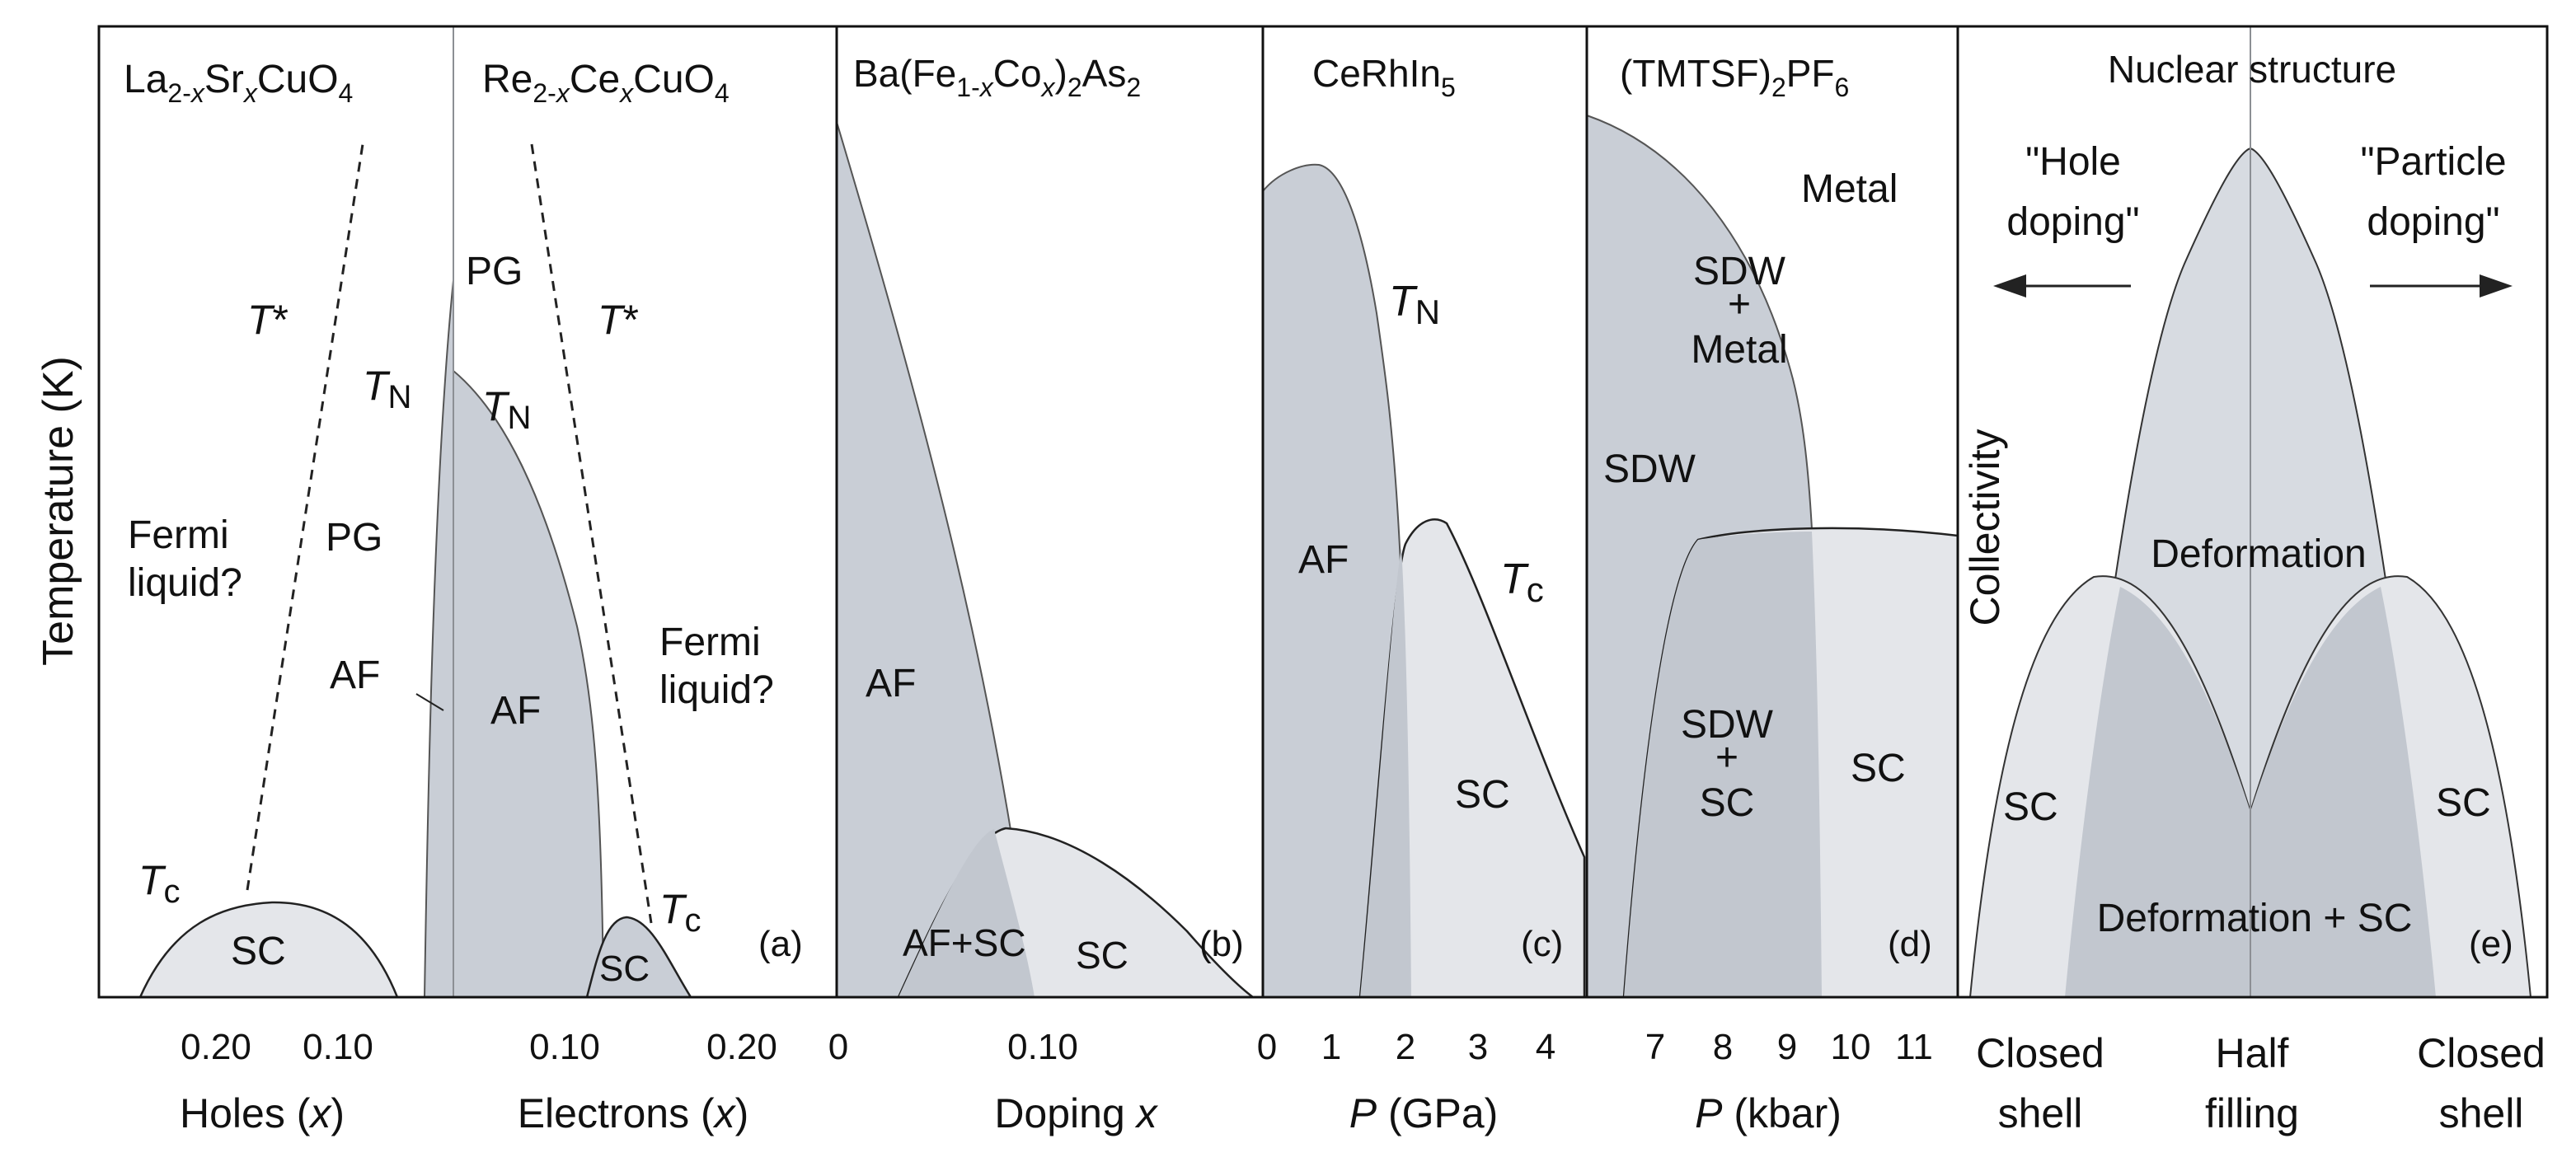 This screenshot has width=2576, height=1162. Describe the element at coordinates (2073, 192) in the screenshot. I see `label-hole-doping: "Hole doping"` at that location.